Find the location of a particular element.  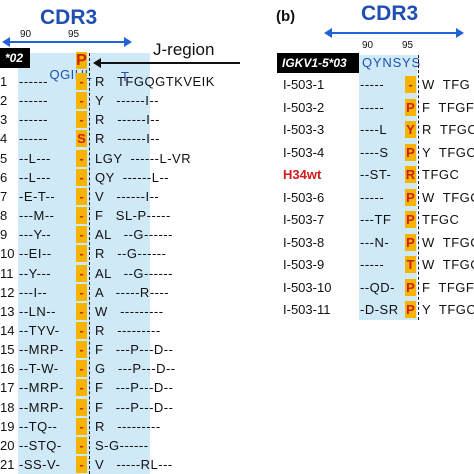

panel-b-sequence-row: I-503-4 ----S P Y TFGC is located at coordinates (237, 152).